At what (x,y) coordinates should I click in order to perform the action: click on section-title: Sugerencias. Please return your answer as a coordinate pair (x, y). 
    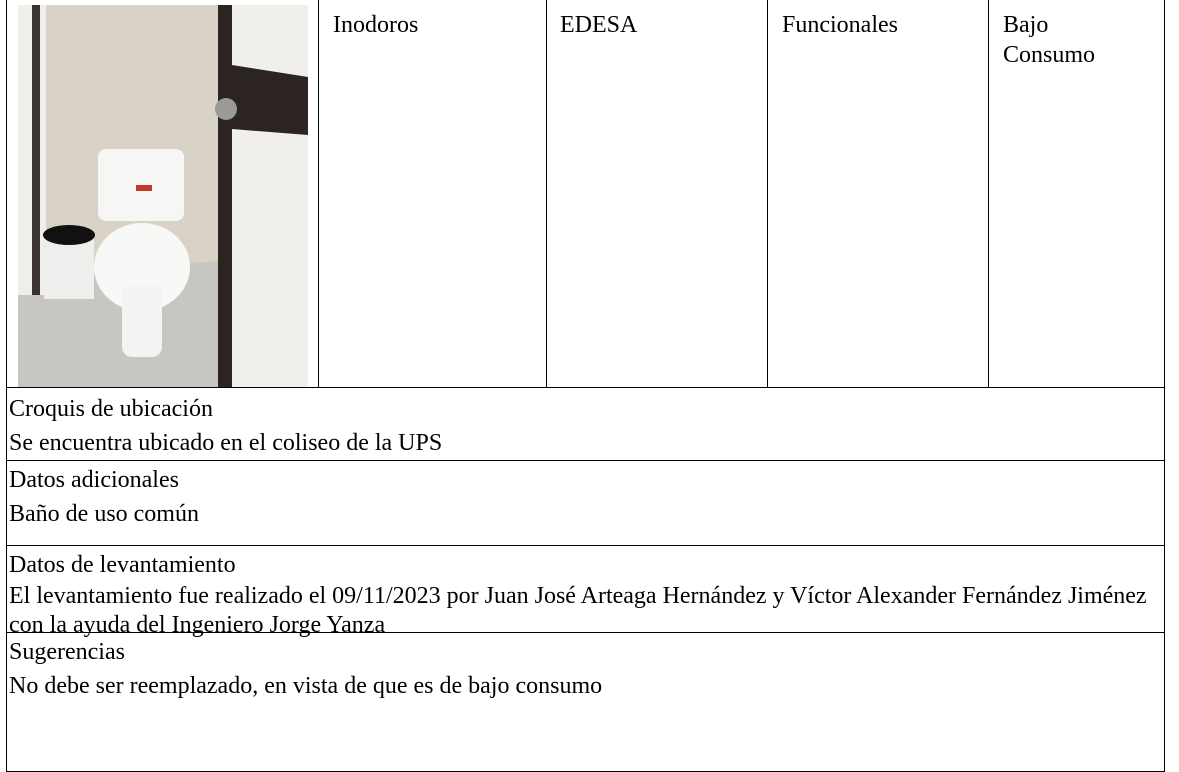
    Looking at the image, I should click on (67, 652).